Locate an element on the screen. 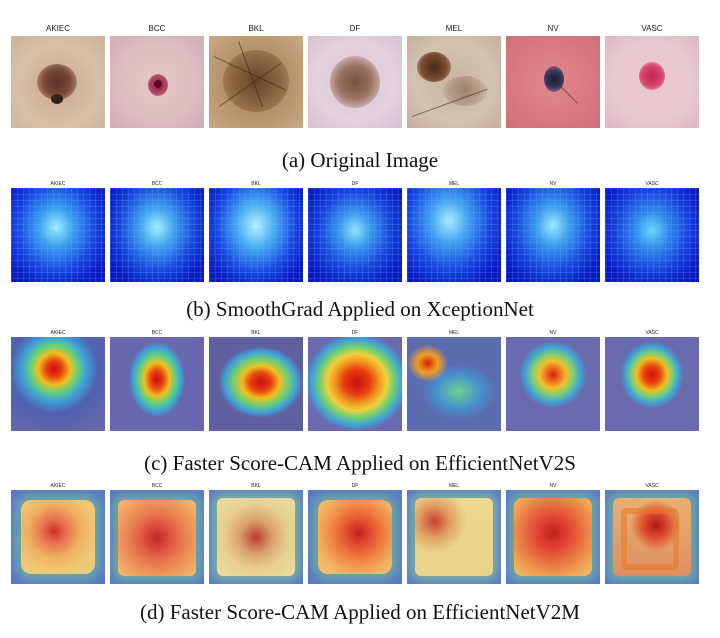  scorecam-v2m-map-akiec: AKIEC is located at coordinates (58, 539).